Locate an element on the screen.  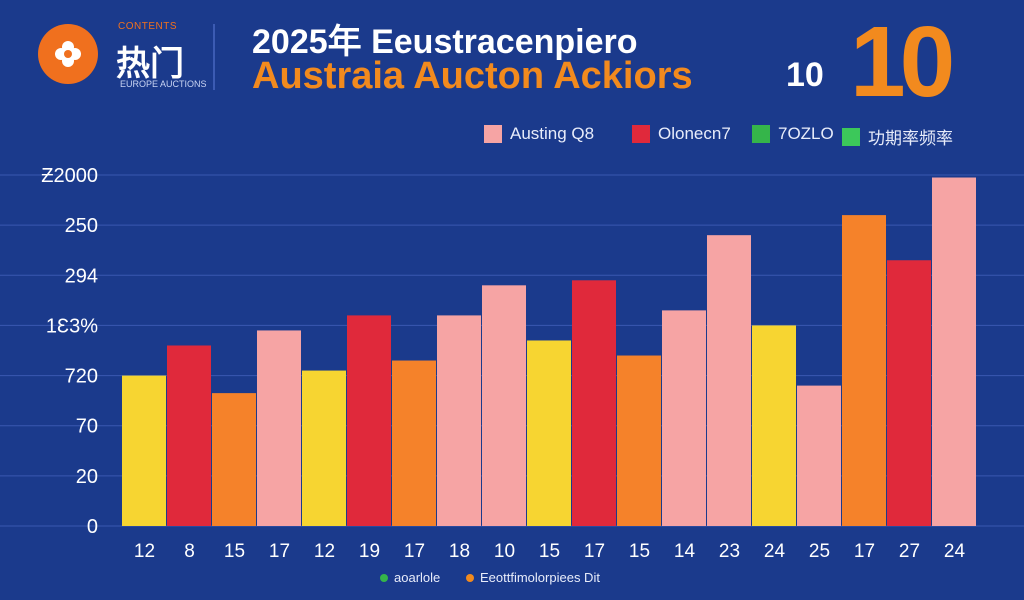
header-divider is located at coordinates (214, 57).